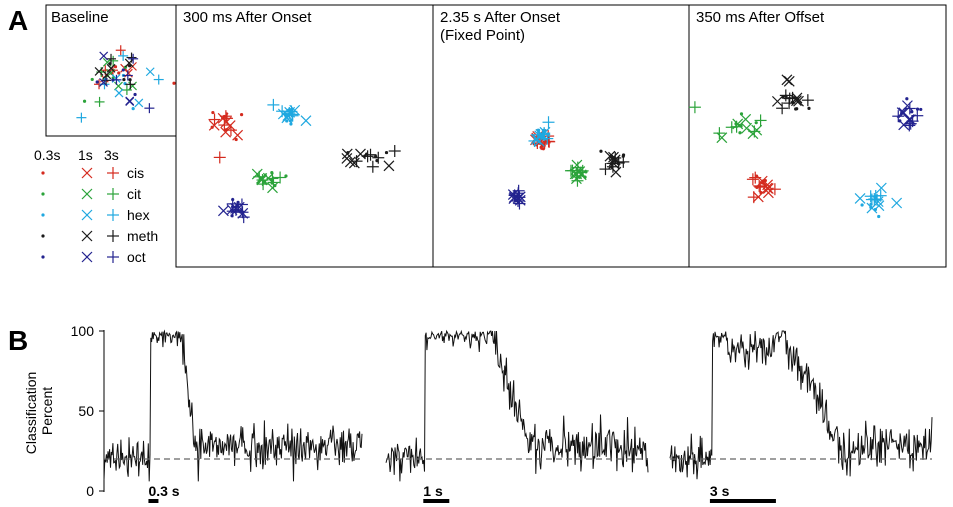 The image size is (953, 507). What do you see at coordinates (247, 17) in the screenshot?
I see `onset-panel-title: 300 ms After Onset` at bounding box center [247, 17].